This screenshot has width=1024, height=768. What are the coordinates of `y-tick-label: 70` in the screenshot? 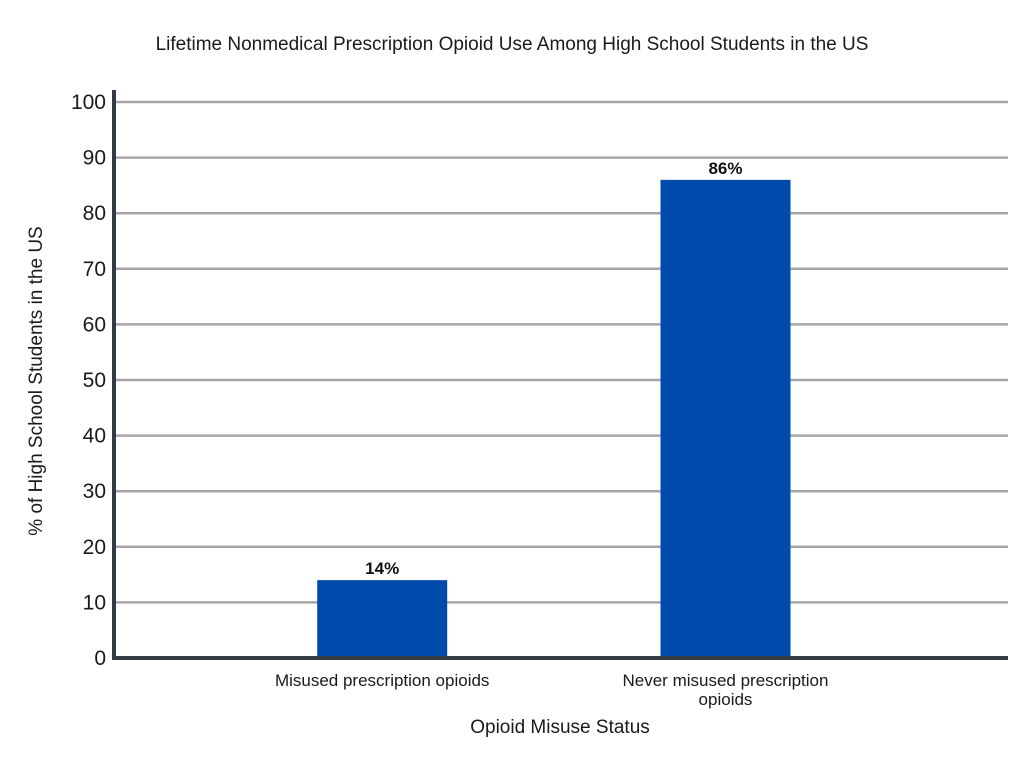 It's located at (94, 269).